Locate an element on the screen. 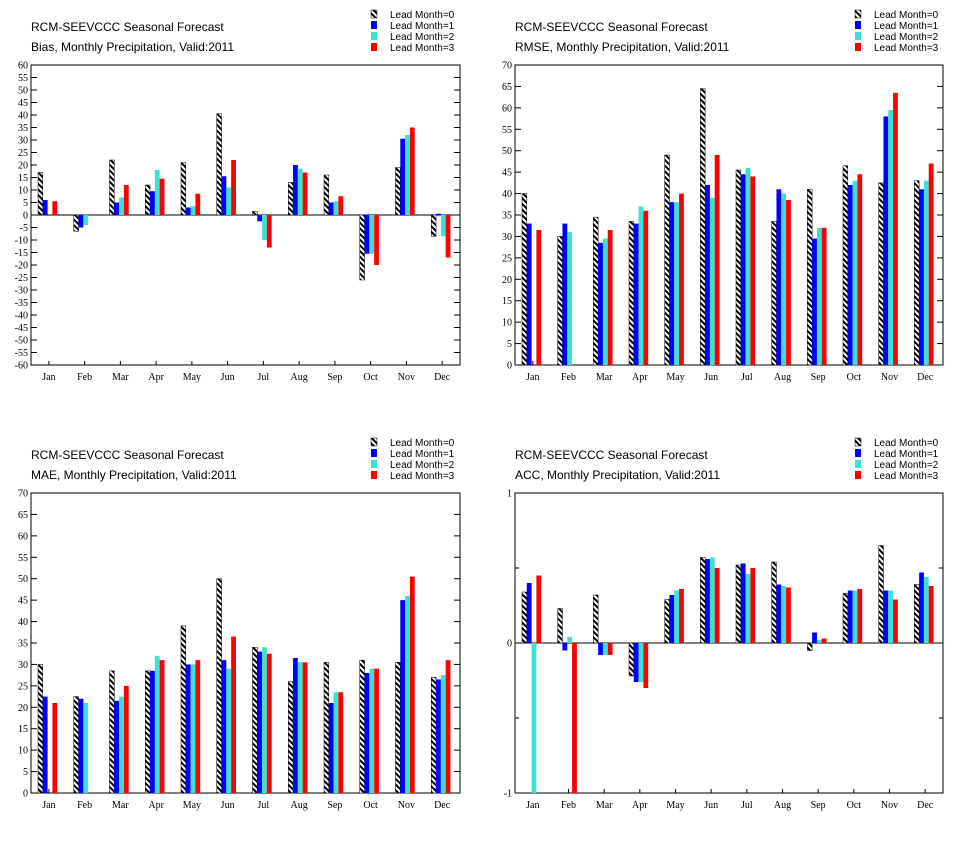 This screenshot has height=861, width=968. x-tick-label-sep: Sep is located at coordinates (334, 377).